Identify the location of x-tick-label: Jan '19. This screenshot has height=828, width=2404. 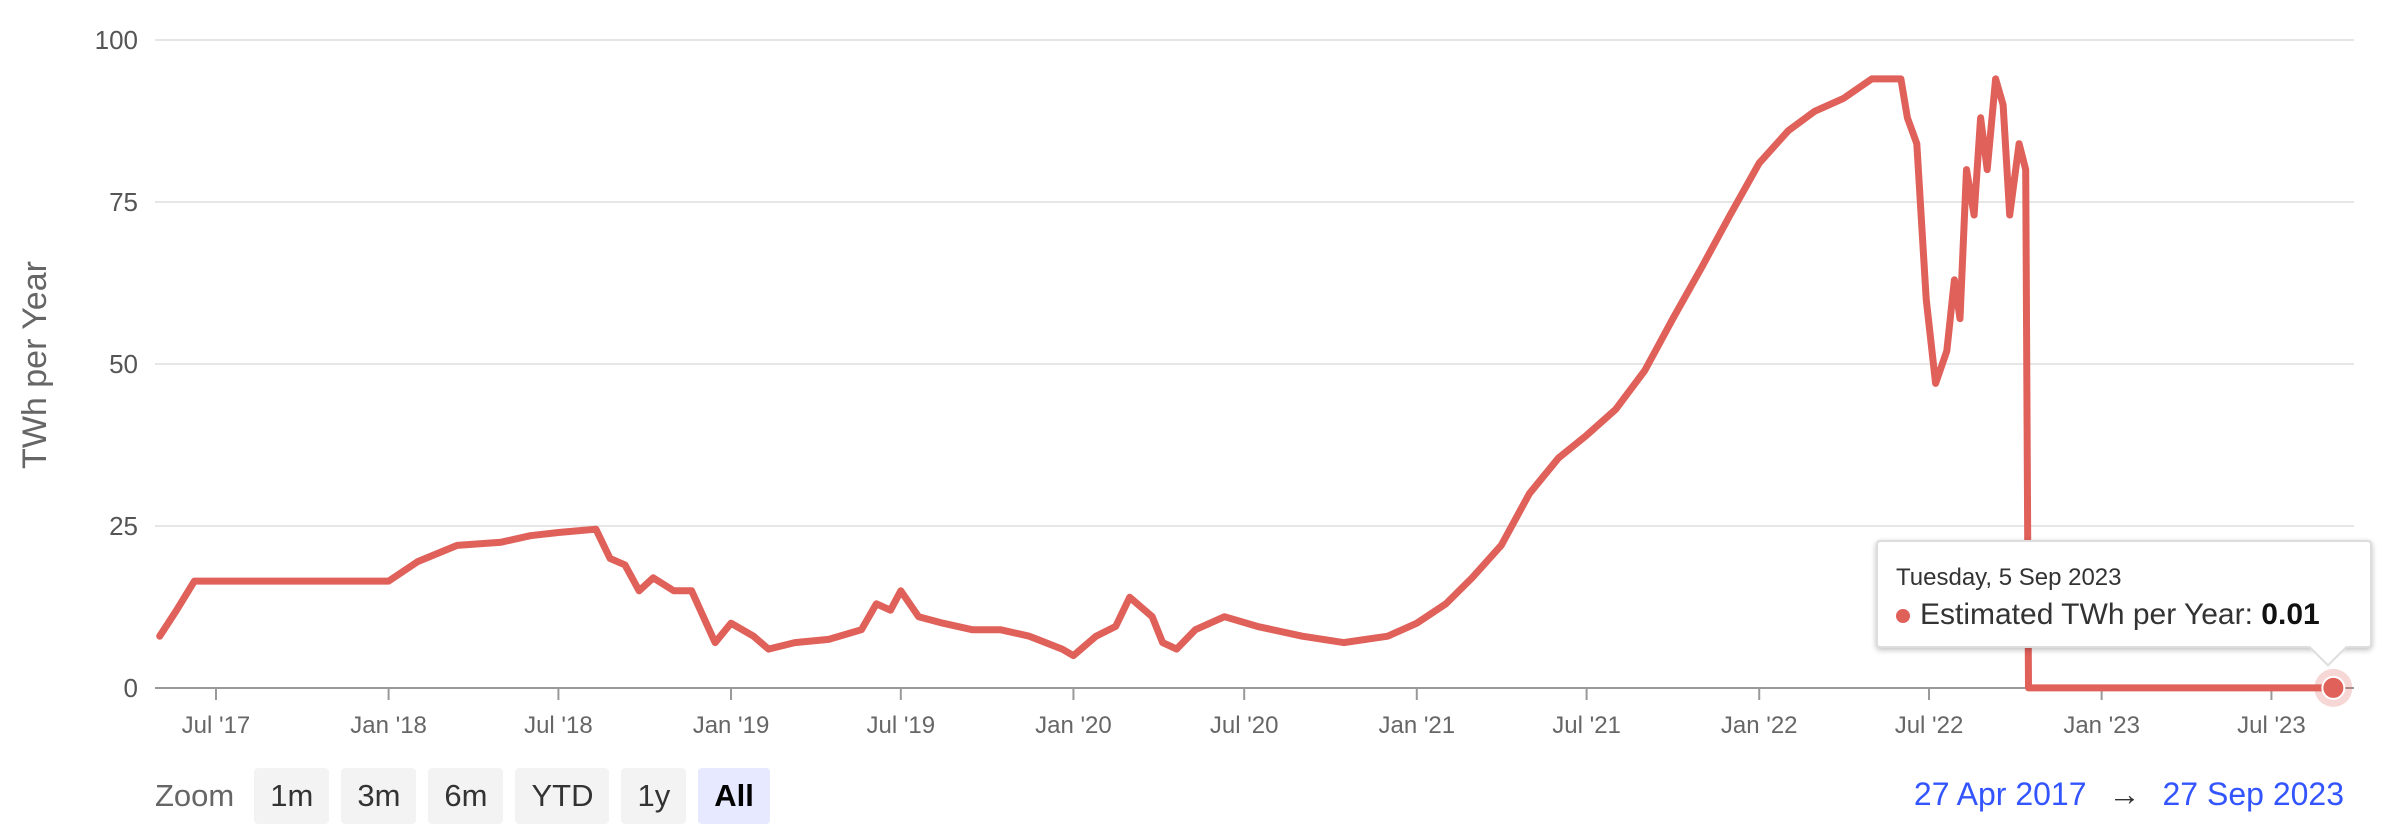
(731, 725).